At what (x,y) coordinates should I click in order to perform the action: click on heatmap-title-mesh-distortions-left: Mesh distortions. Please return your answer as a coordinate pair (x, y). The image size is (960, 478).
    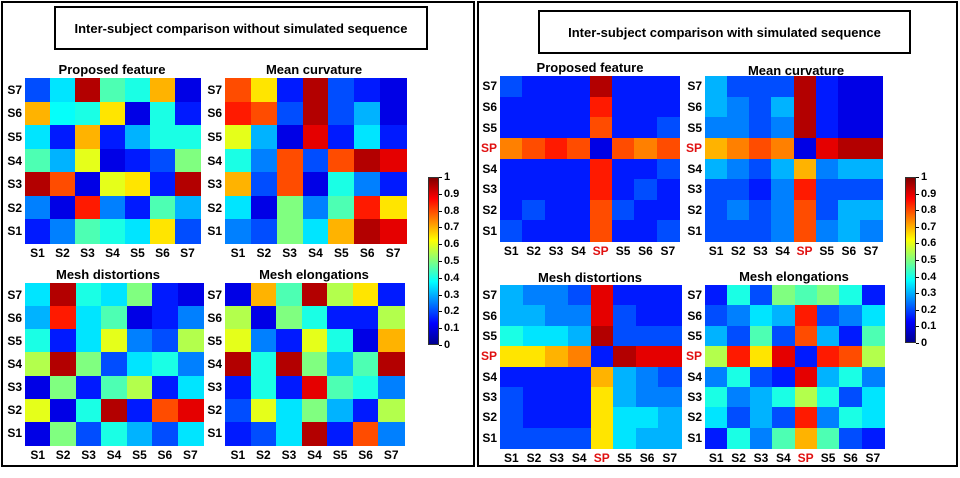
    Looking at the image, I should click on (108, 274).